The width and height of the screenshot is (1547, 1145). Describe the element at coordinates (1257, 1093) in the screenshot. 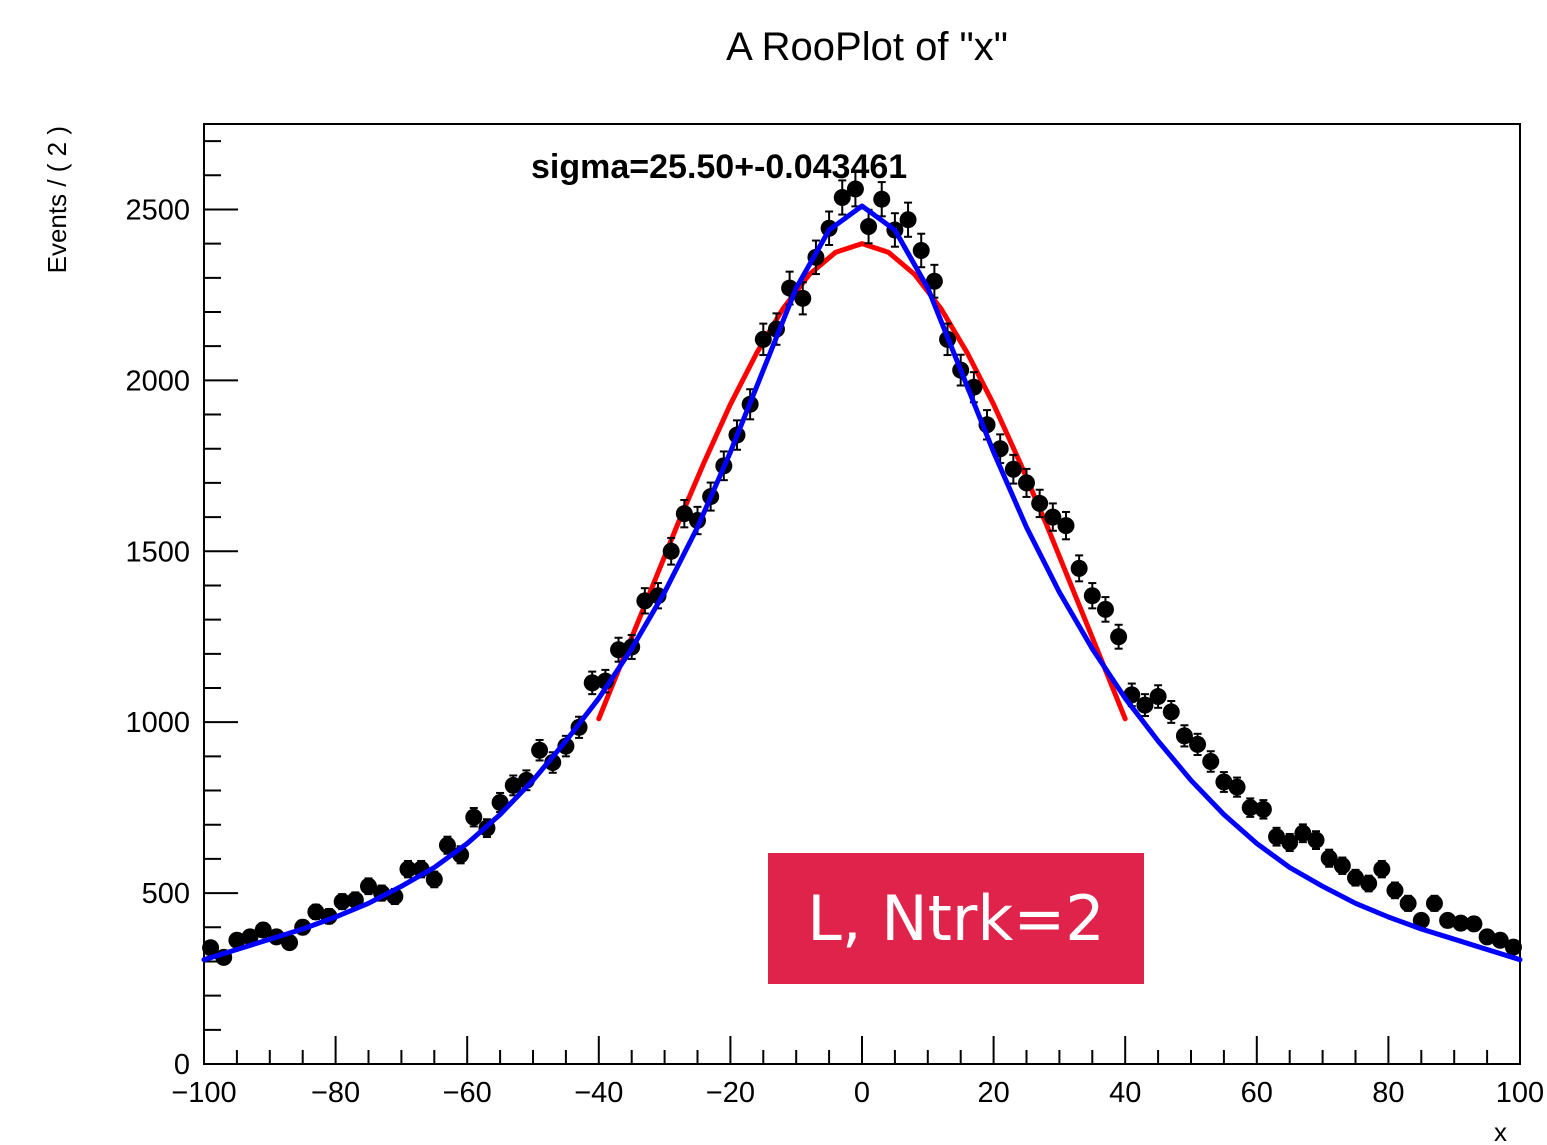

I see `x-tick-label: 60` at that location.